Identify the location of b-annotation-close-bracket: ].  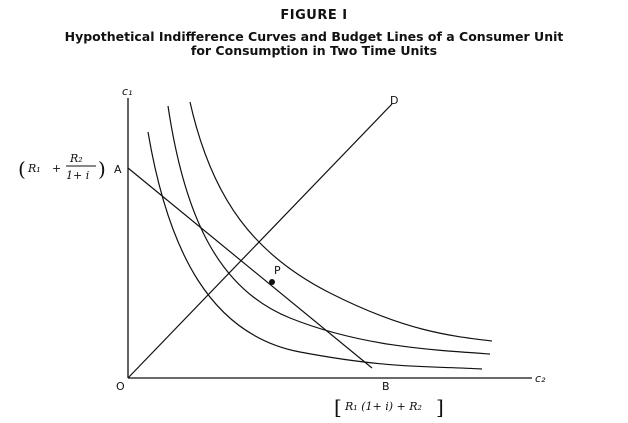
(440, 407).